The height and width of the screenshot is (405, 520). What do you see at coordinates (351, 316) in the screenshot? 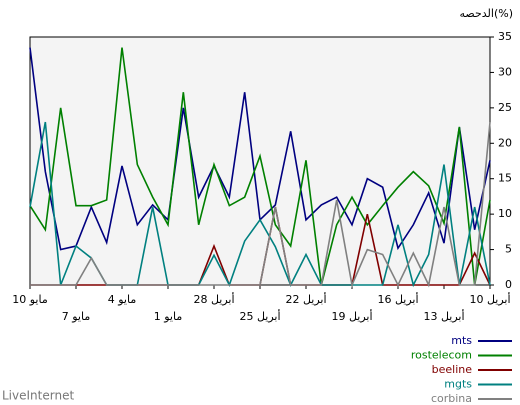
I see `x-tick-label: 19 أبريل` at bounding box center [351, 316].